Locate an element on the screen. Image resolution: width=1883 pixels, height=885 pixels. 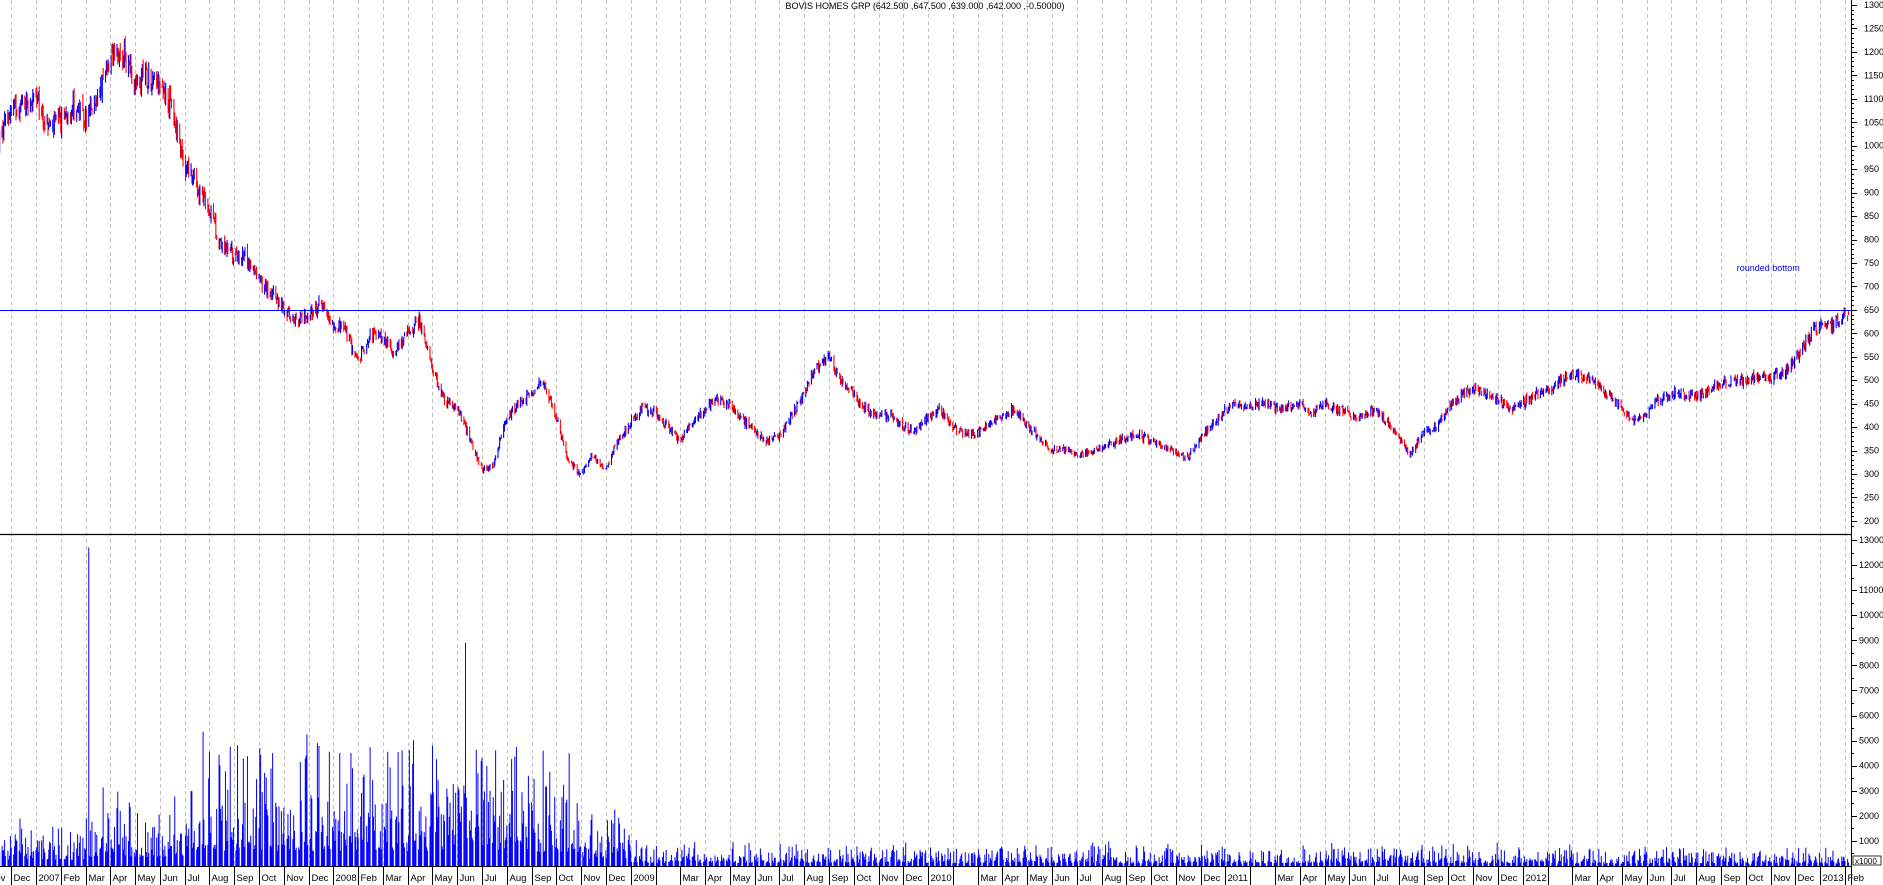
volume-tick-label: 2000 is located at coordinates (1869, 816).